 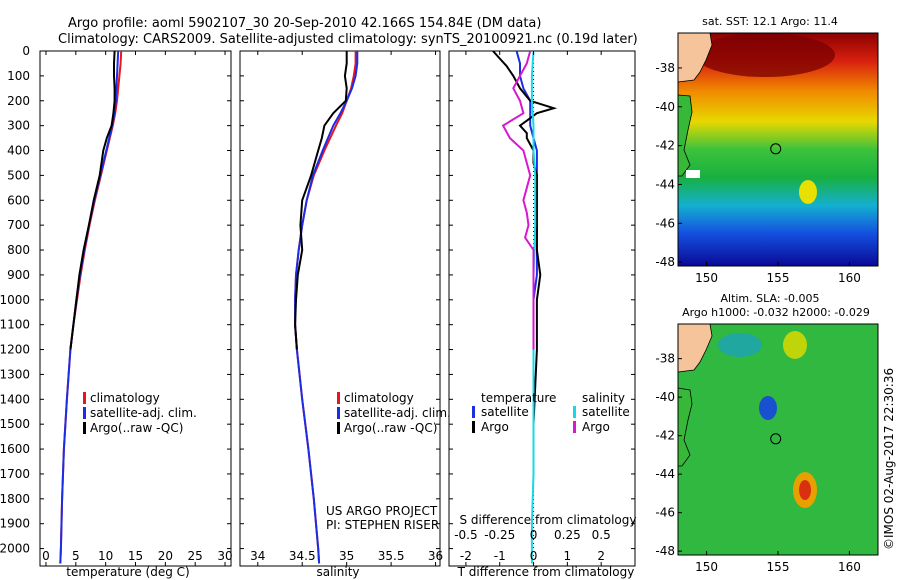 I want to click on sla-low-patch, so click(x=740, y=345).